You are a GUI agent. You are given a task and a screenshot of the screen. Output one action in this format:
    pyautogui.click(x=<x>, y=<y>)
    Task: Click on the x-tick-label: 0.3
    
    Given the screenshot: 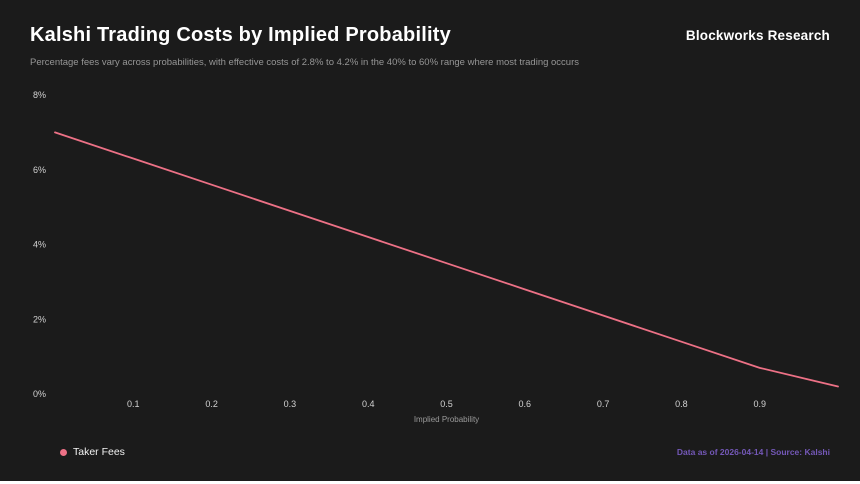 What is the action you would take?
    pyautogui.click(x=290, y=404)
    